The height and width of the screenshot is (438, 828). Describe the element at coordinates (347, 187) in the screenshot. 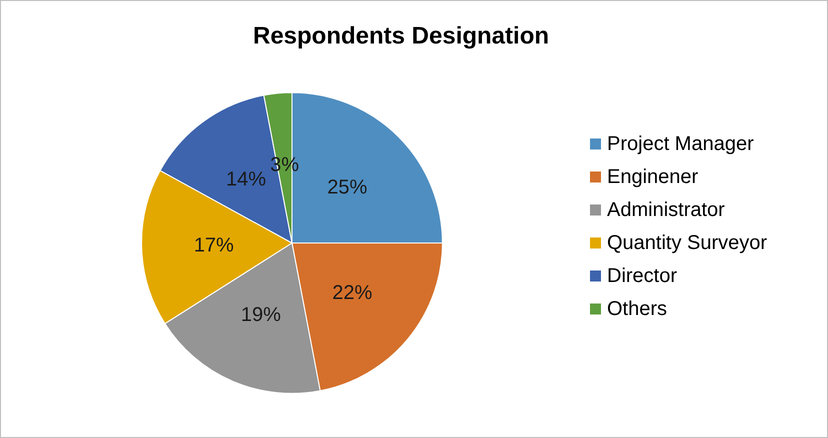

I see `data-label: 25%` at that location.